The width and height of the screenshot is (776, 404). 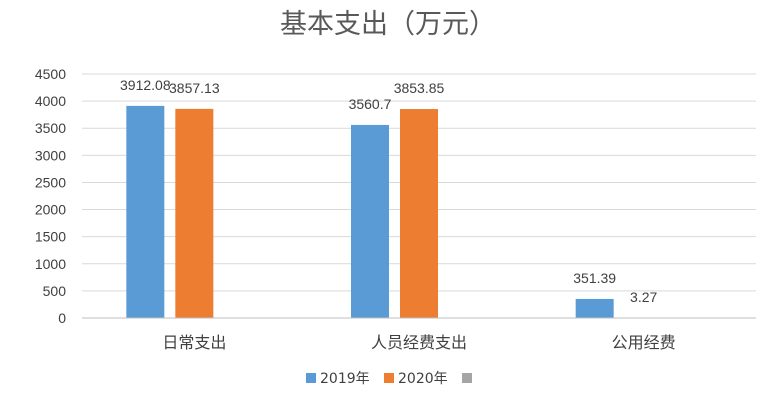 What do you see at coordinates (50, 182) in the screenshot?
I see `y-tick-label: 2500` at bounding box center [50, 182].